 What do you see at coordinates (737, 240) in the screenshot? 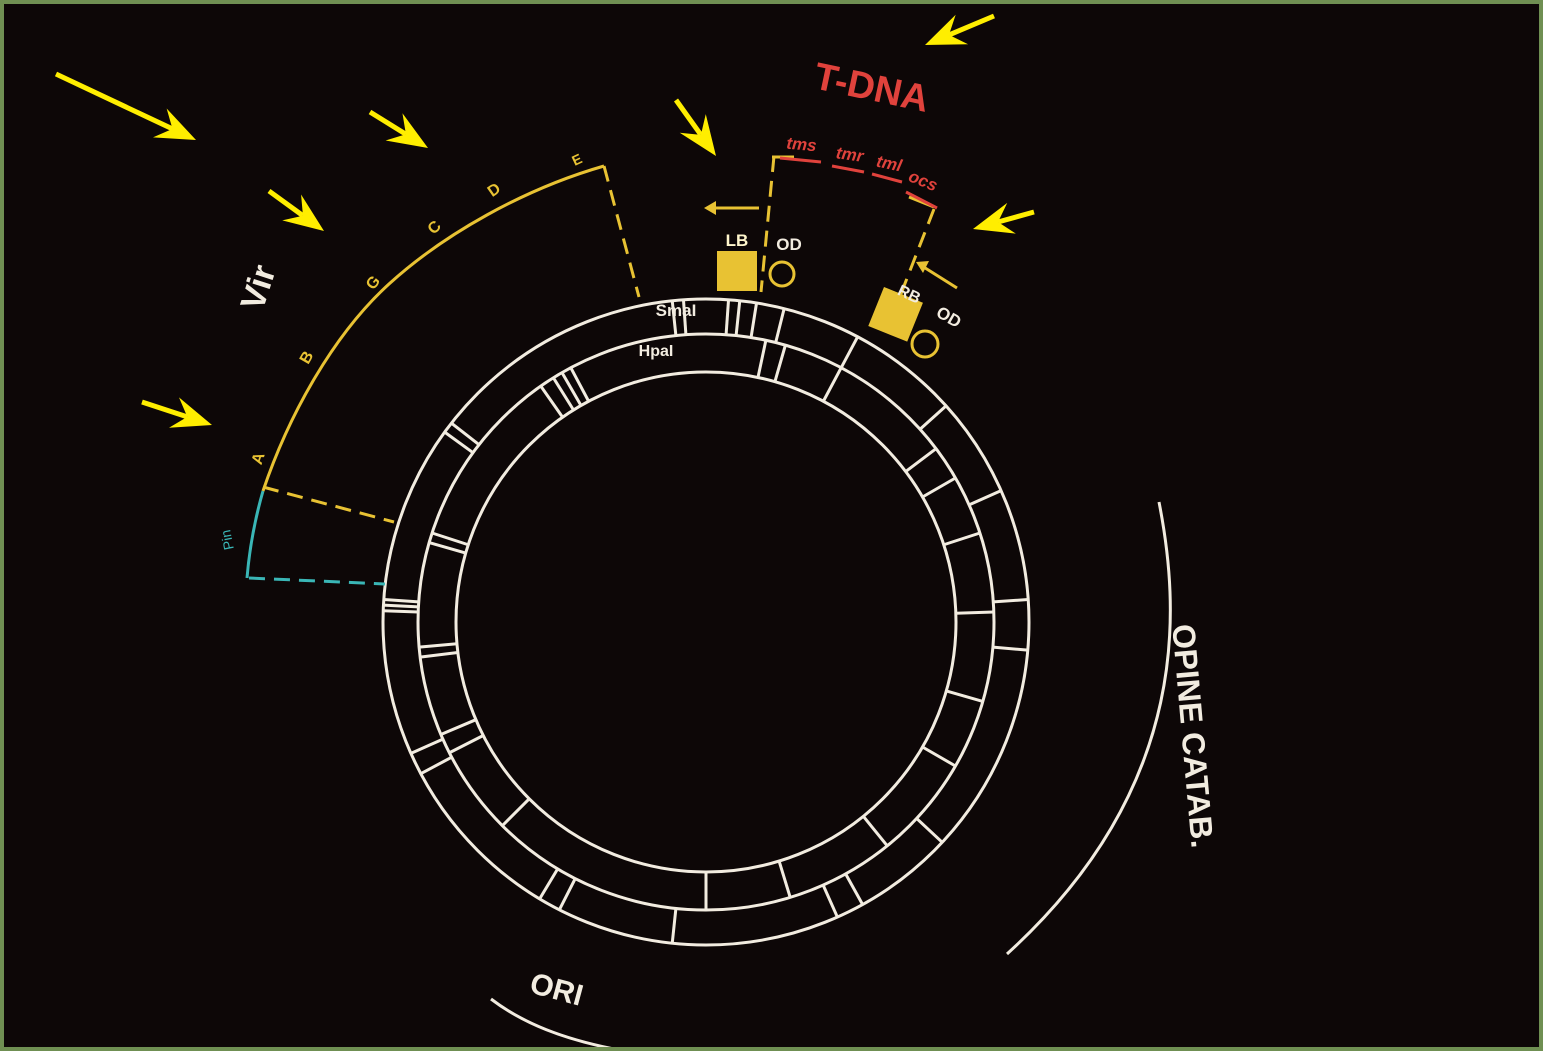
I see `left-border-label: LB` at bounding box center [737, 240].